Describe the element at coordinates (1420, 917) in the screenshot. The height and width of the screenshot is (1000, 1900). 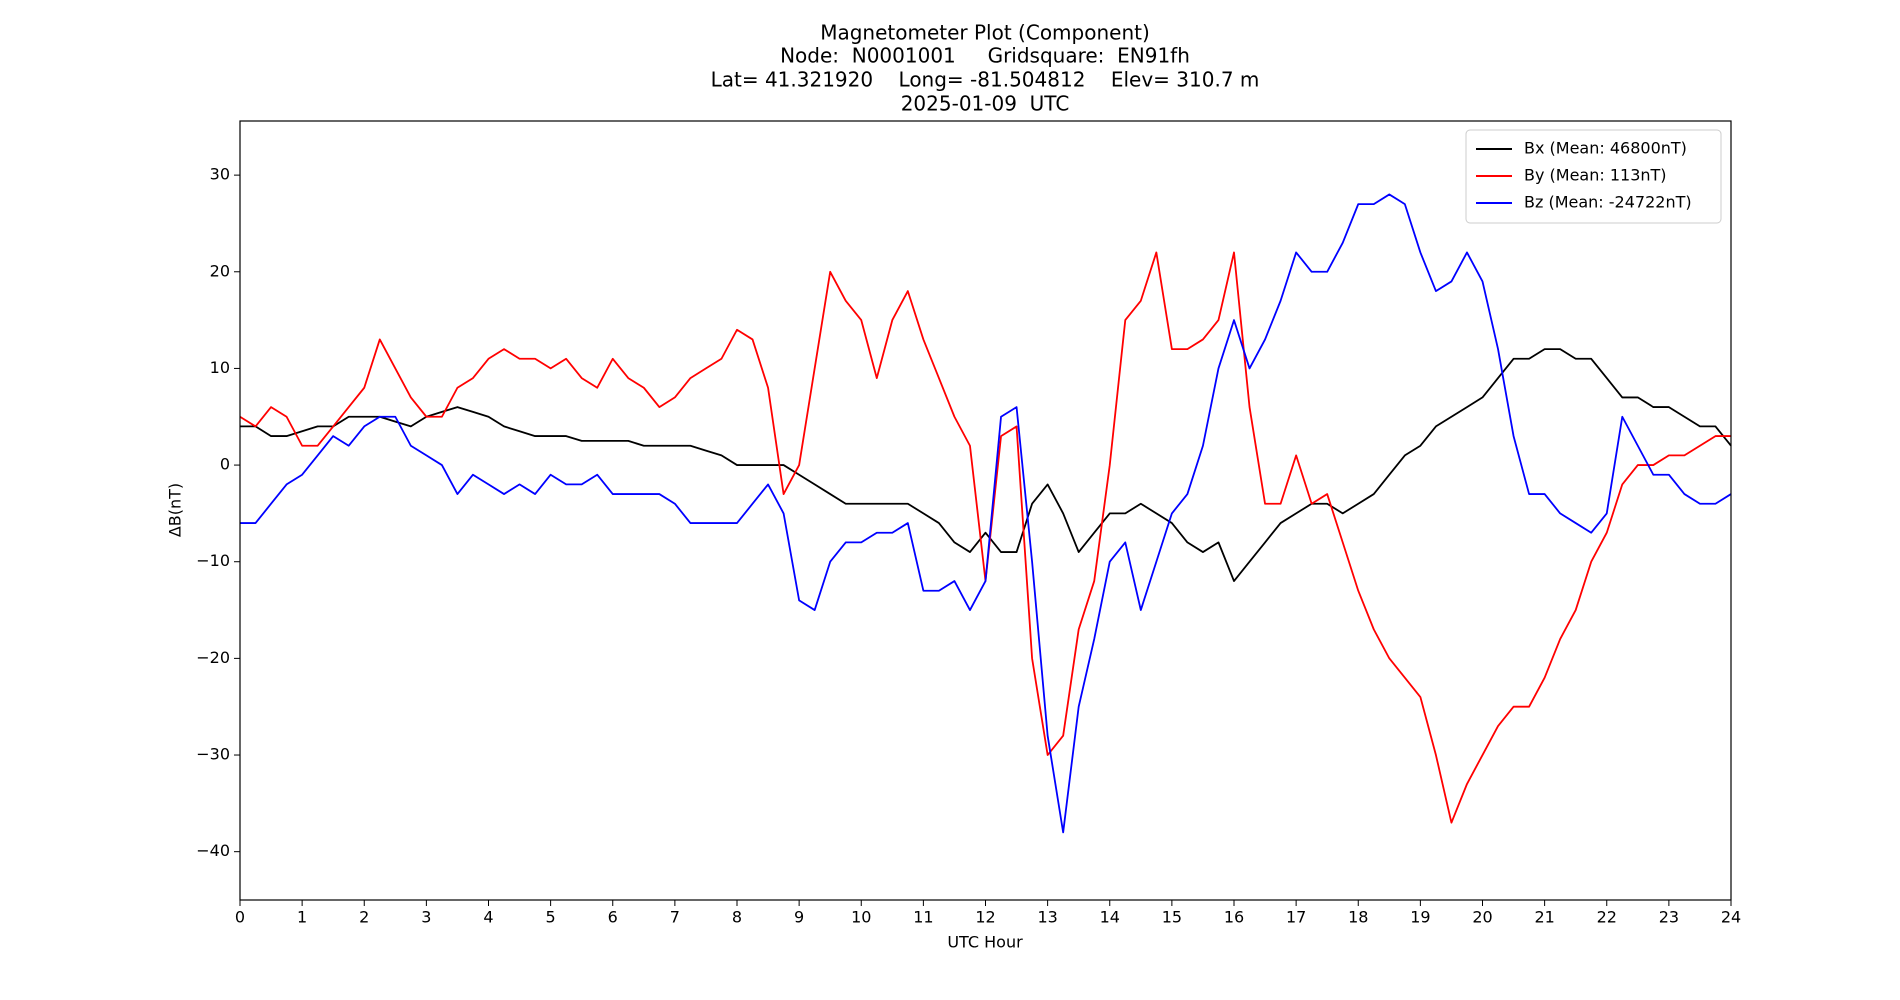
I see `x-tick-label: 19` at that location.